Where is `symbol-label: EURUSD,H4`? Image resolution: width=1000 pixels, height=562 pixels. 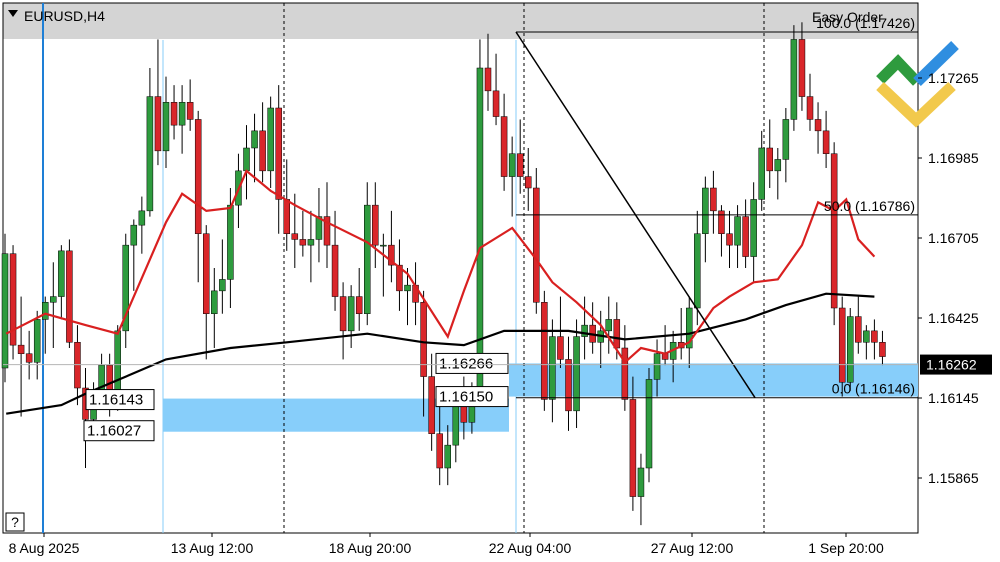 symbol-label: EURUSD,H4 is located at coordinates (64, 16).